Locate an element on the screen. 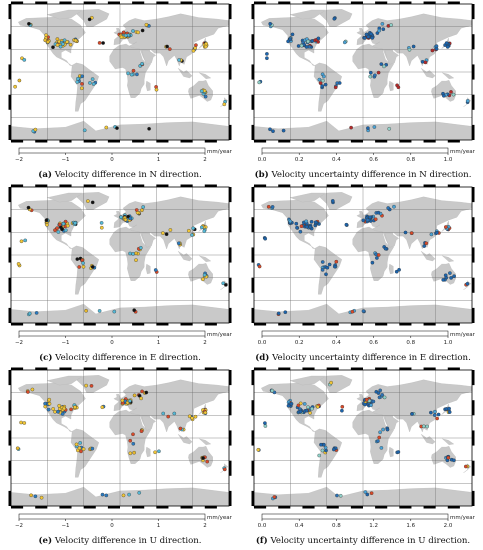 This screenshot has width=483, height=550. stations is located at coordinates (363, 258).